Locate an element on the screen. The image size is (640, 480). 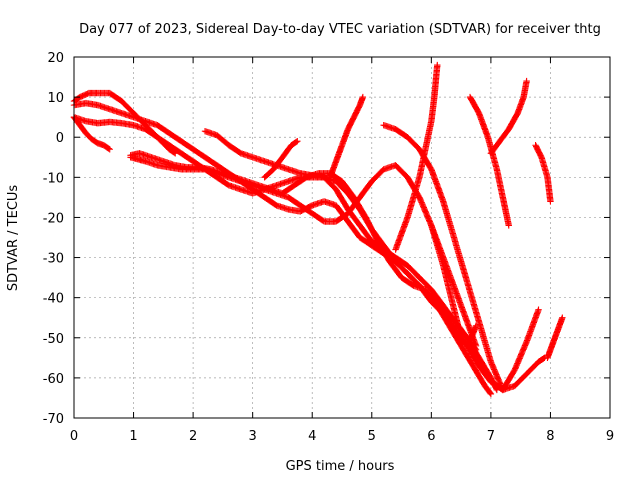
y-tick-label: -30 is located at coordinates (53, 259).